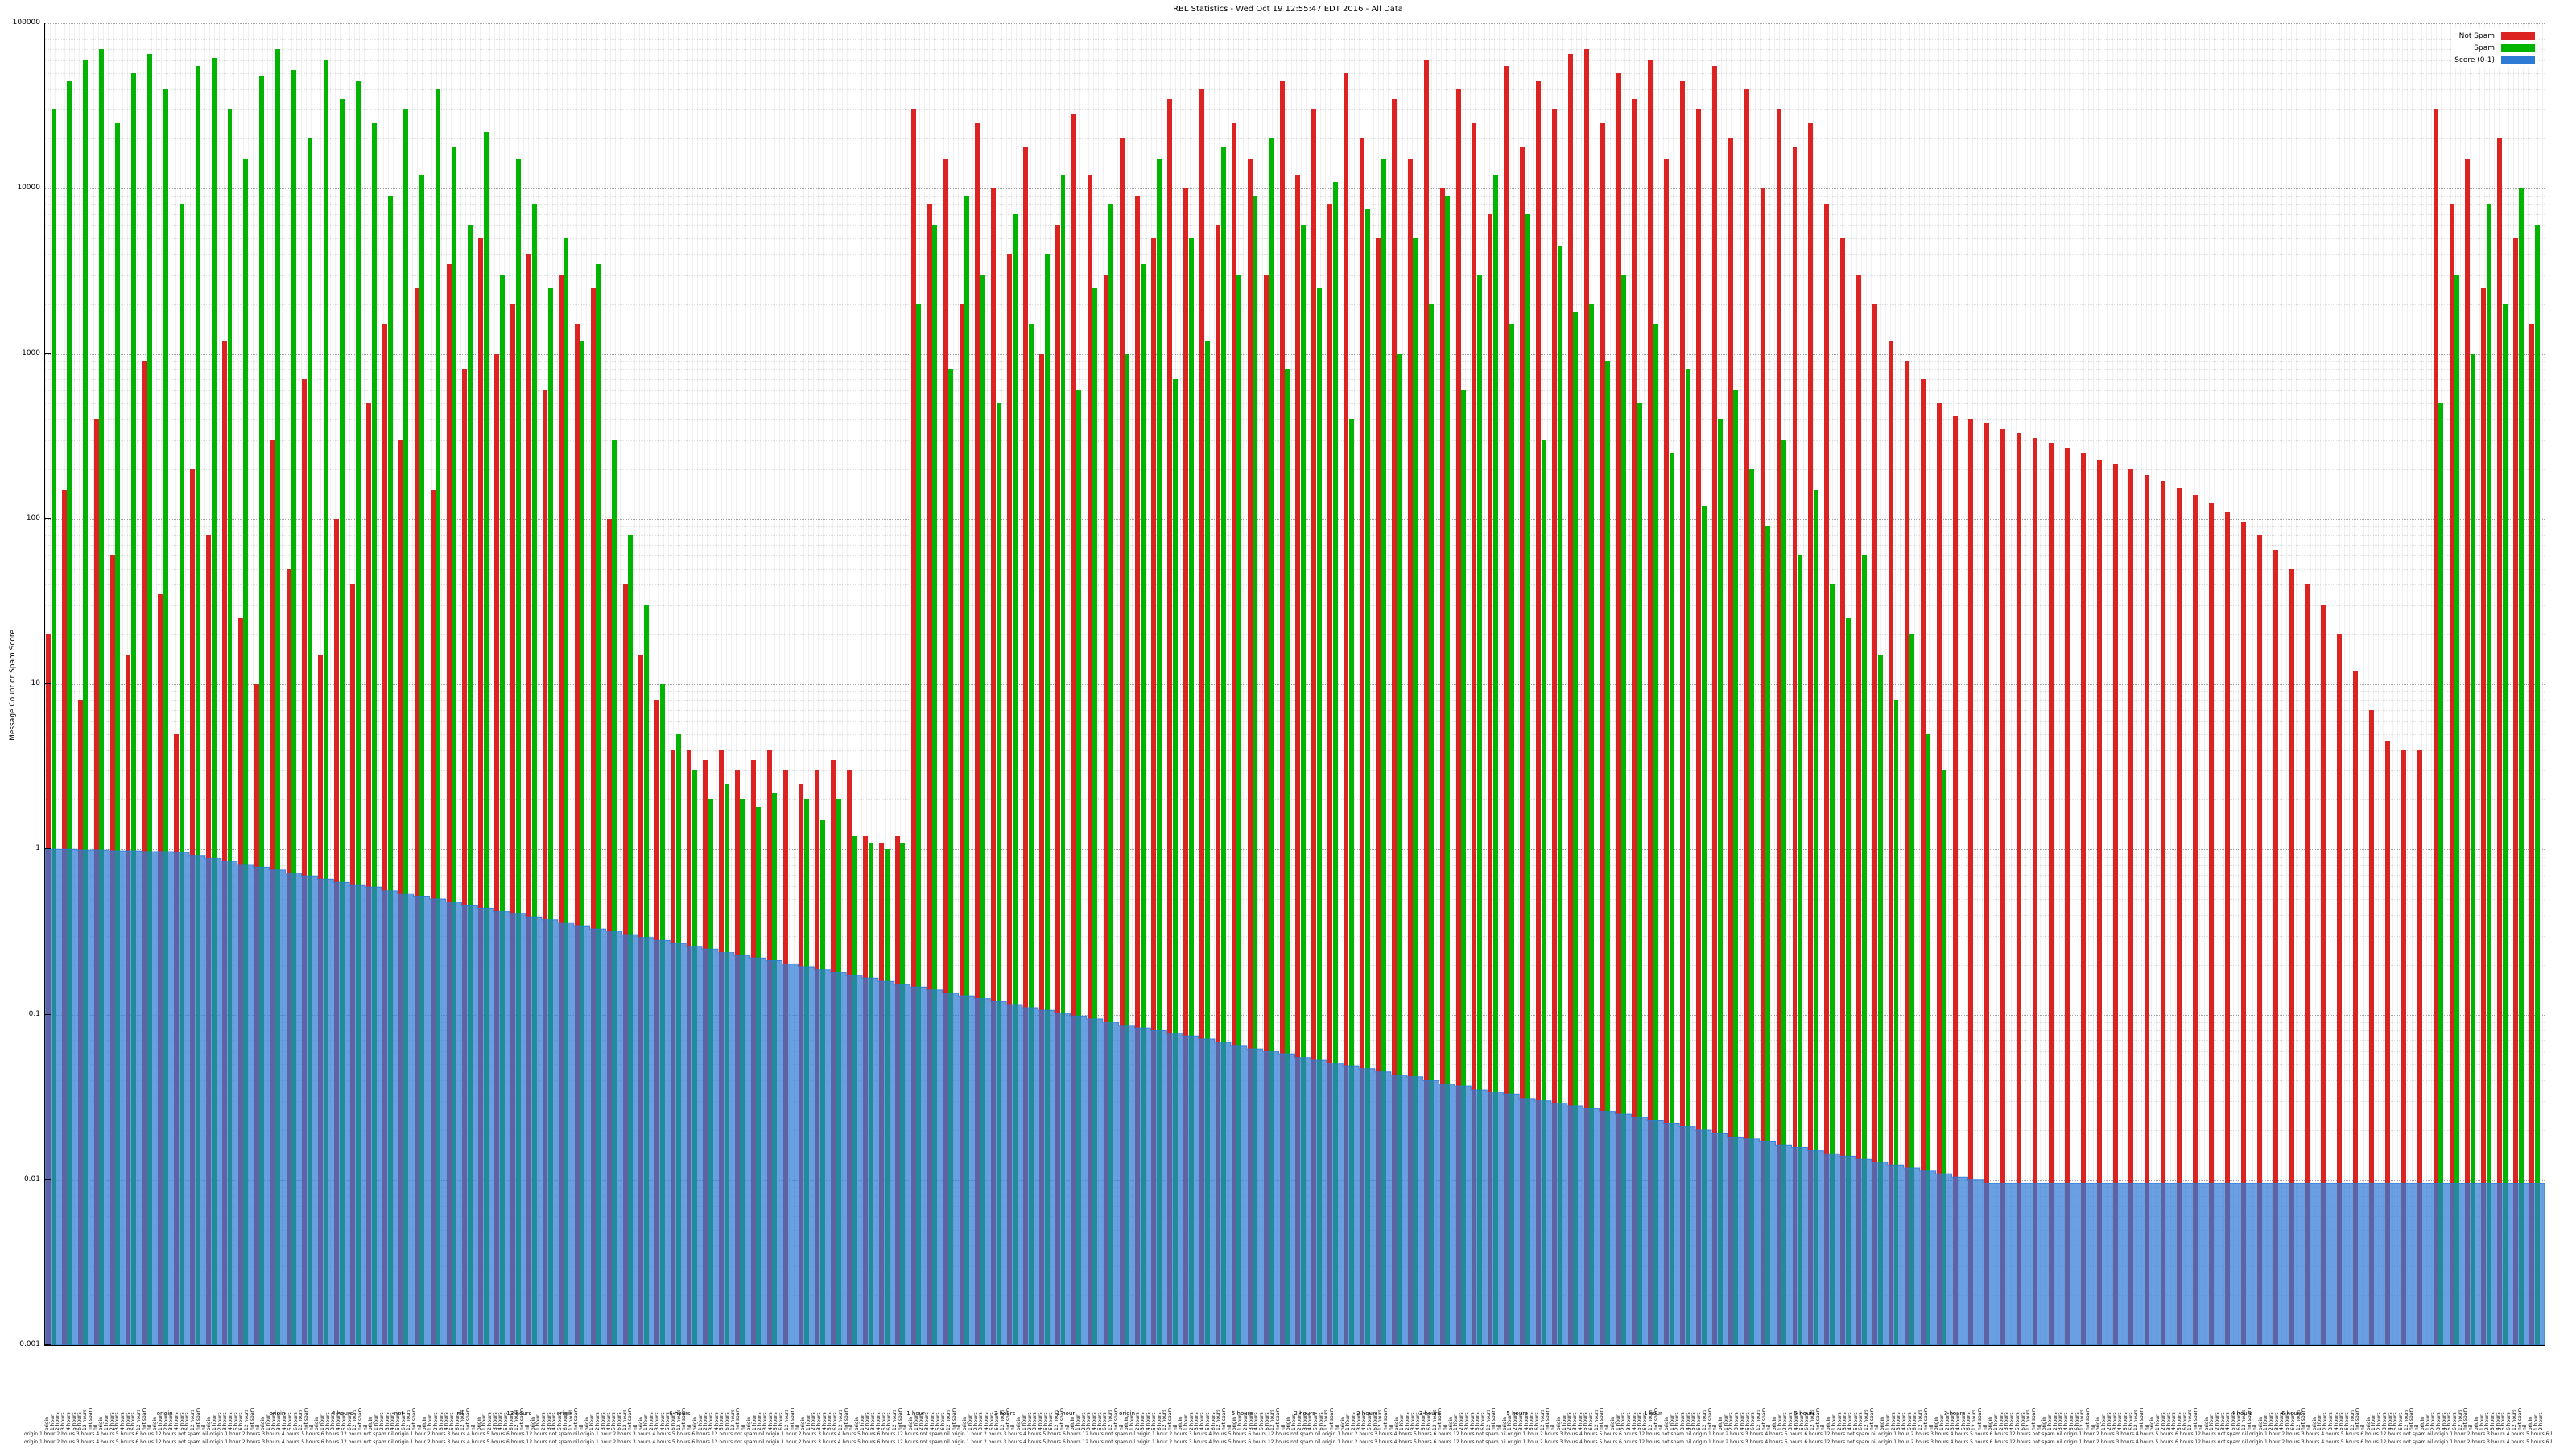  What do you see at coordinates (1720, 1423) in the screenshot?
I see `x-tick-label: origin` at bounding box center [1720, 1423].